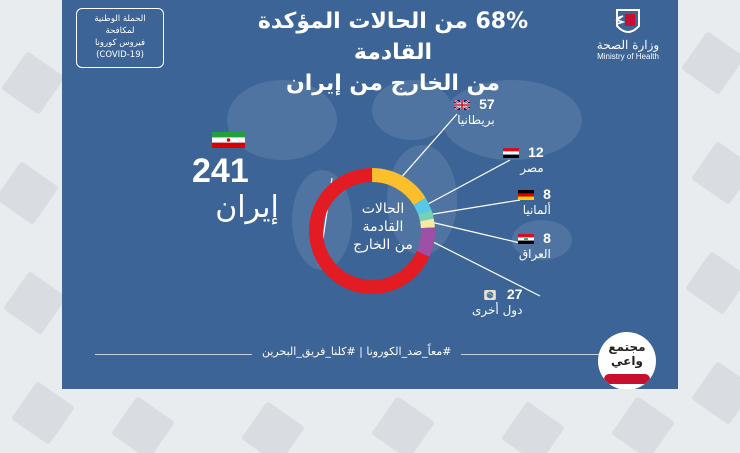 The image size is (740, 453). I want to click on egypt-value: 12, so click(536, 152).